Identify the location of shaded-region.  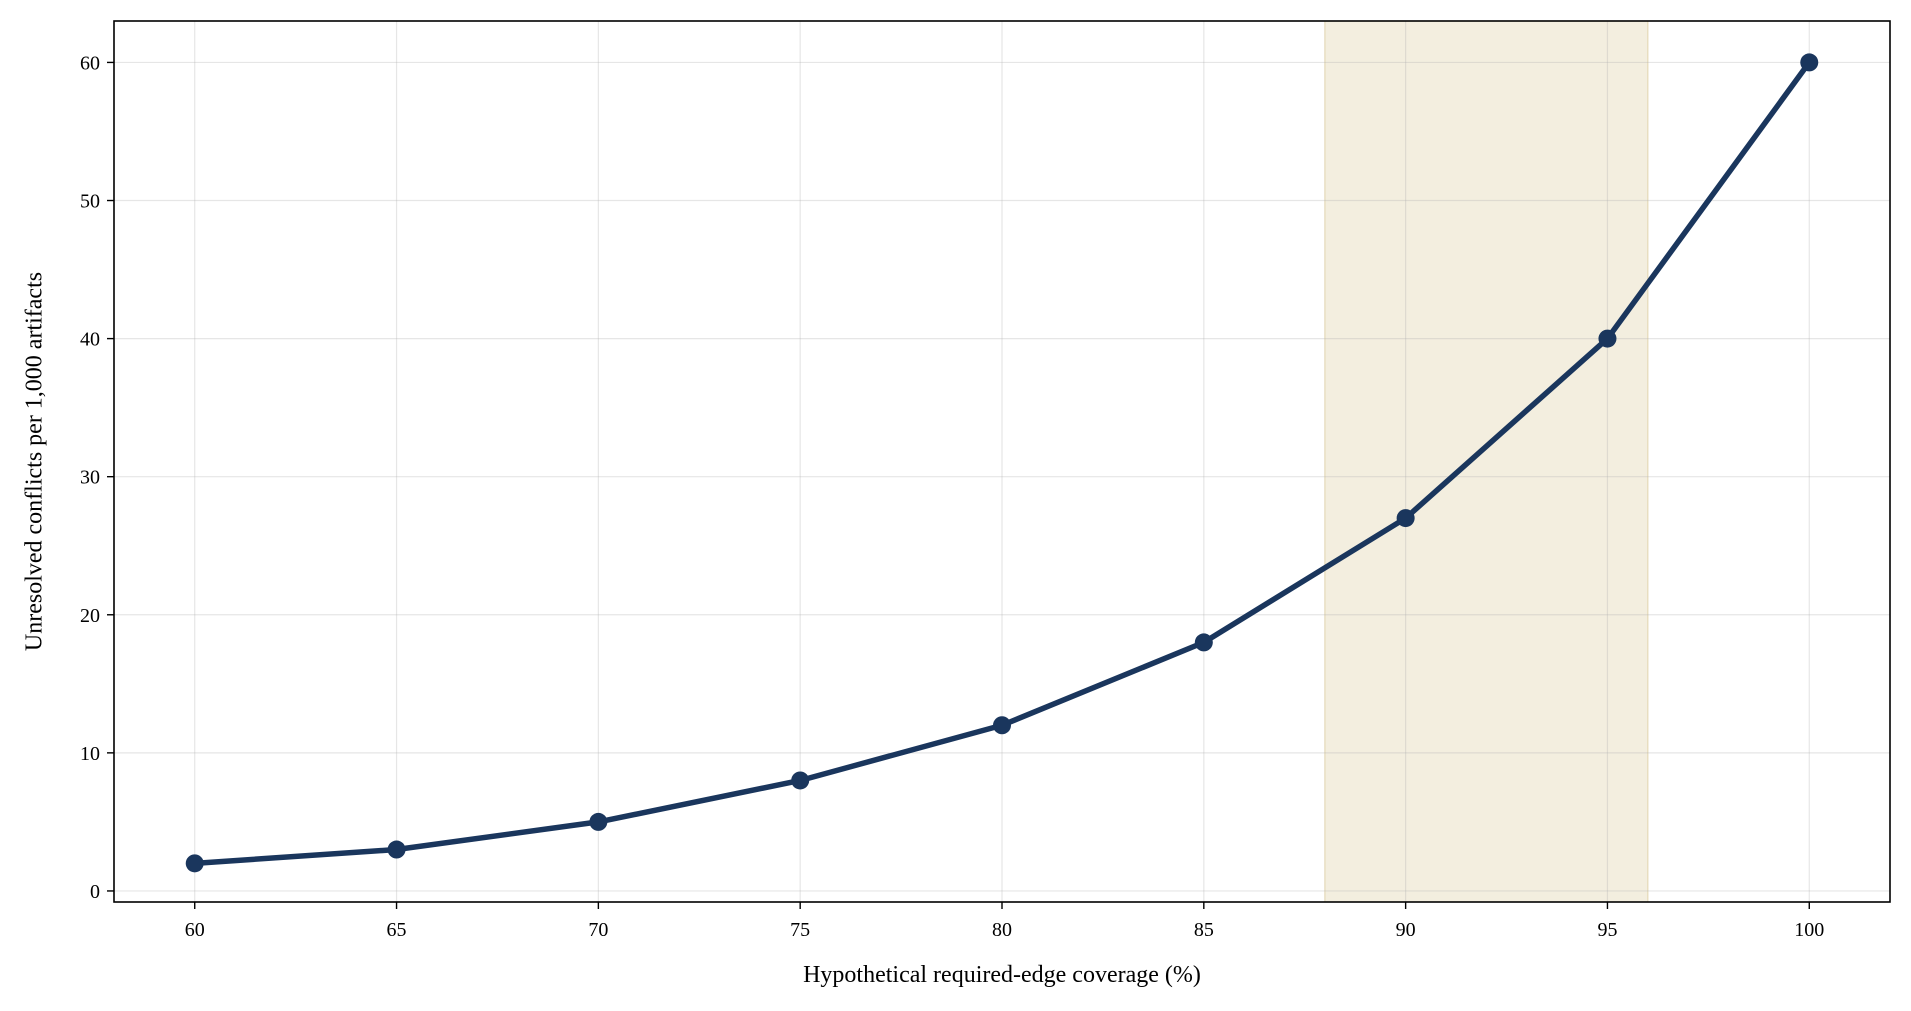
(1486, 461).